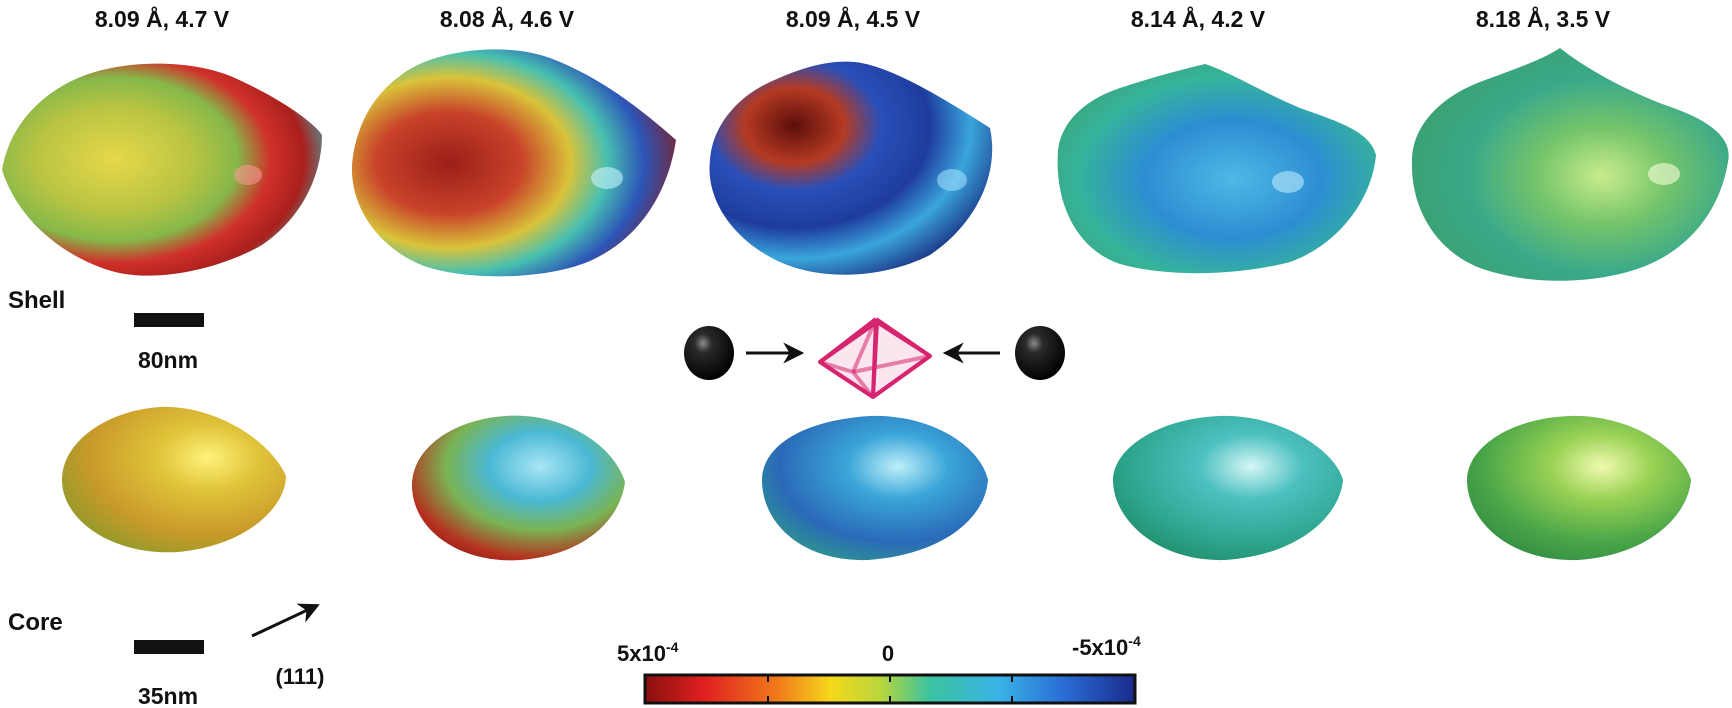 The image size is (1732, 708). Describe the element at coordinates (1040, 353) in the screenshot. I see `sphere-icon-right` at that location.